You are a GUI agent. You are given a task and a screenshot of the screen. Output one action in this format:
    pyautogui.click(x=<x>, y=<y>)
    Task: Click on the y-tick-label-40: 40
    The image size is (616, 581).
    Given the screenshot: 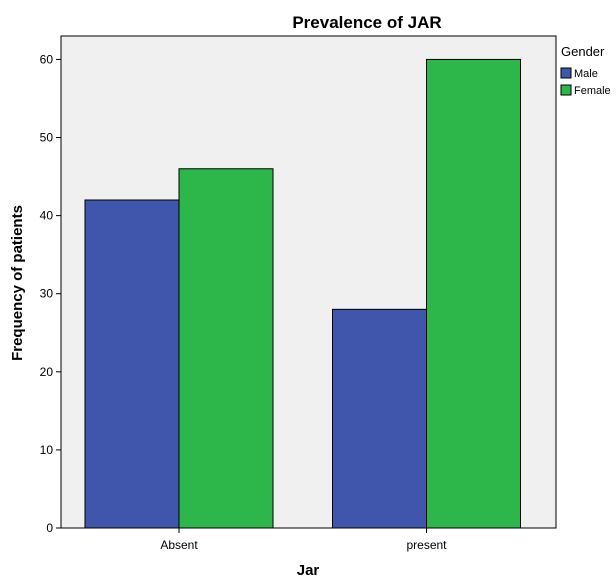 What is the action you would take?
    pyautogui.click(x=47, y=216)
    